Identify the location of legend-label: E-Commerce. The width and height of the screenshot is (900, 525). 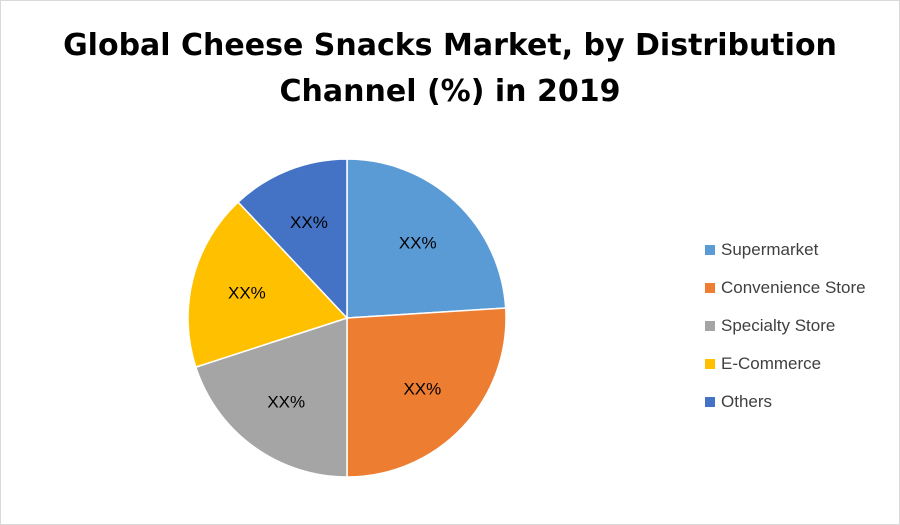
(771, 363).